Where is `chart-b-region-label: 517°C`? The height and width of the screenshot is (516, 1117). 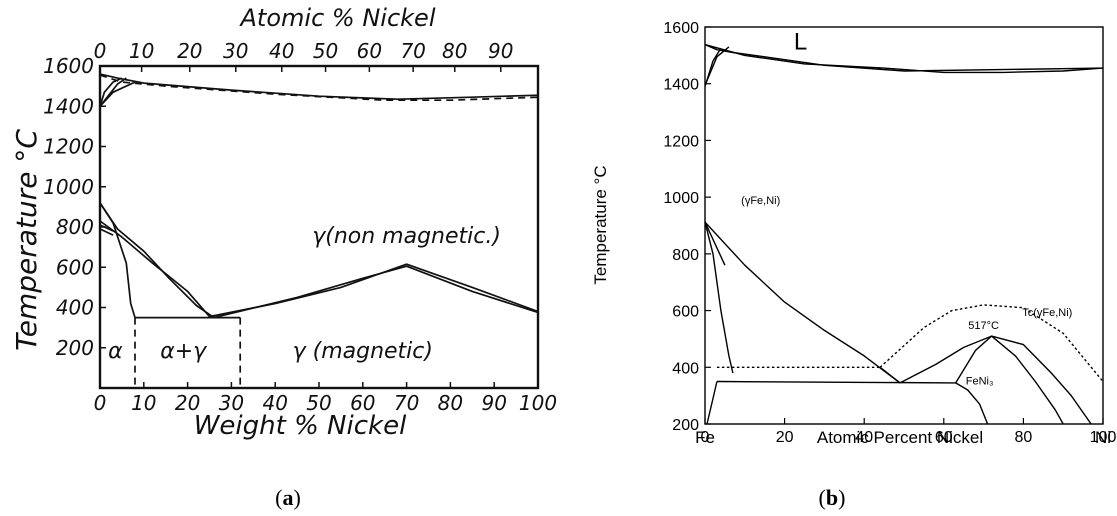
chart-b-region-label: 517°C is located at coordinates (983, 326).